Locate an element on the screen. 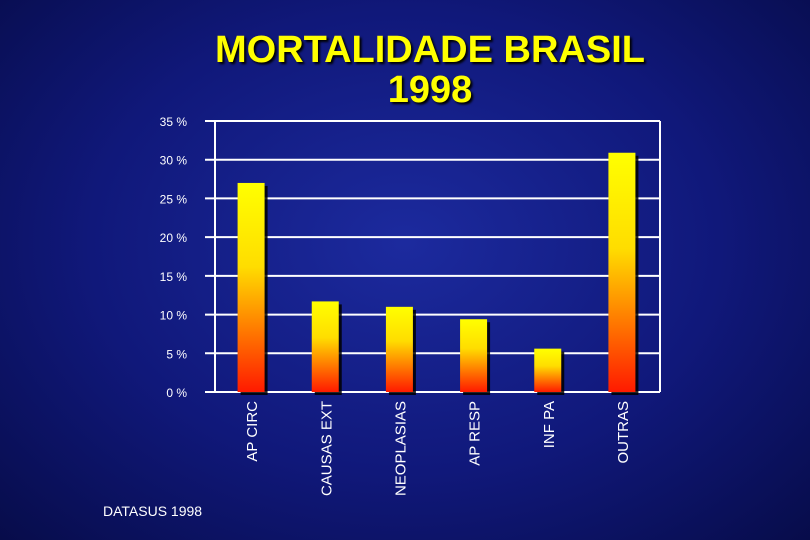 The width and height of the screenshot is (810, 540). y-tick-label: 5 % is located at coordinates (176, 354).